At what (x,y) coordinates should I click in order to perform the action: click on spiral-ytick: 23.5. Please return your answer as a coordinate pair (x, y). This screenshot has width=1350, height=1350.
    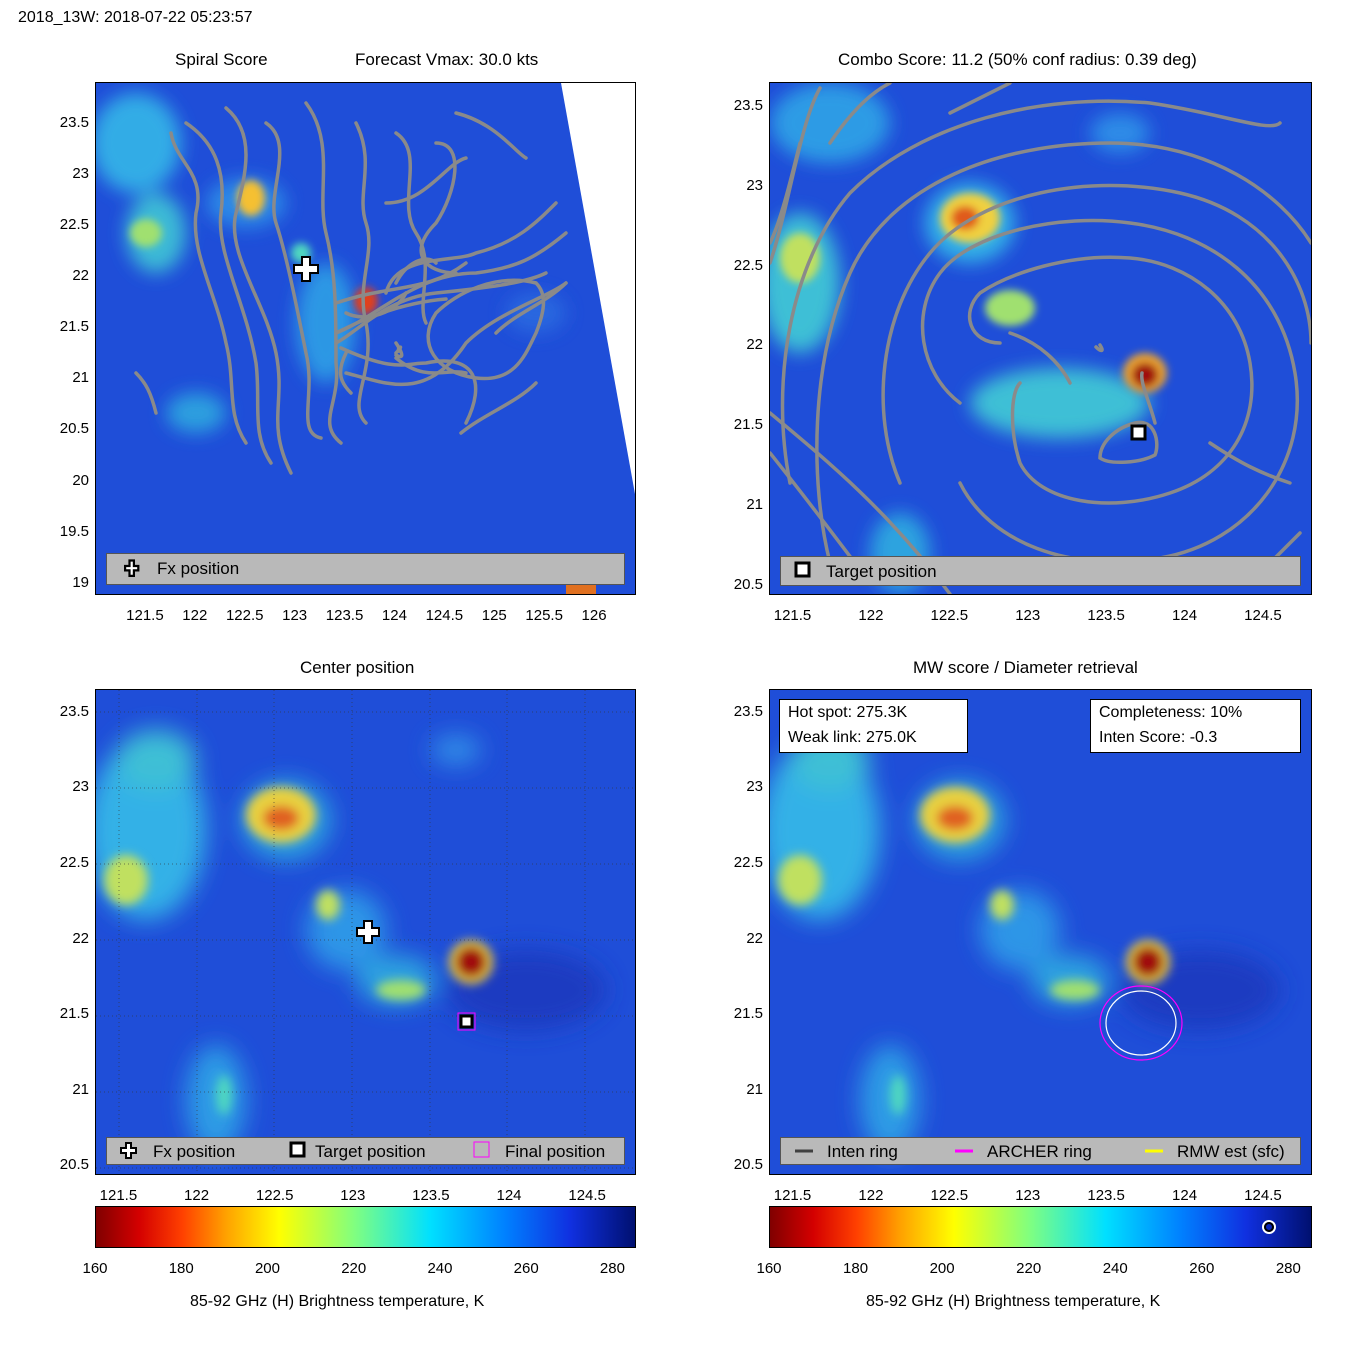
    Looking at the image, I should click on (74, 122).